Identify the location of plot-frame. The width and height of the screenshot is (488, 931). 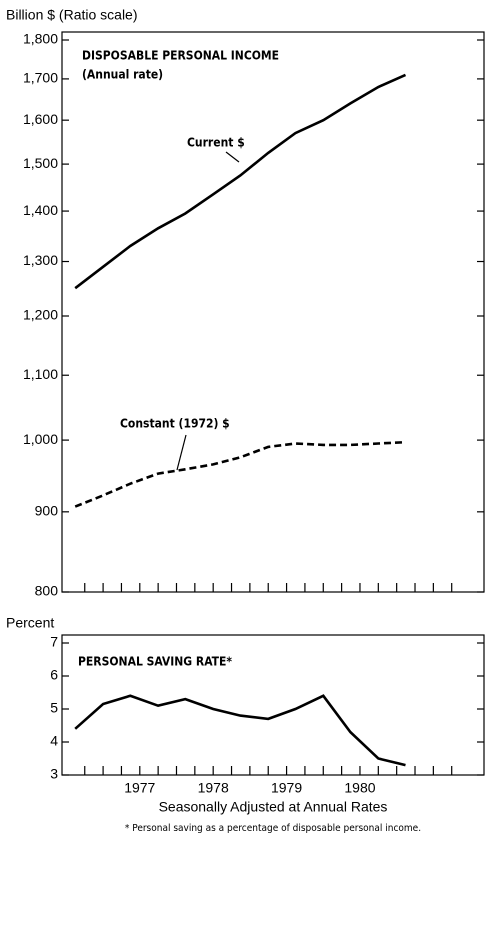
(273, 705).